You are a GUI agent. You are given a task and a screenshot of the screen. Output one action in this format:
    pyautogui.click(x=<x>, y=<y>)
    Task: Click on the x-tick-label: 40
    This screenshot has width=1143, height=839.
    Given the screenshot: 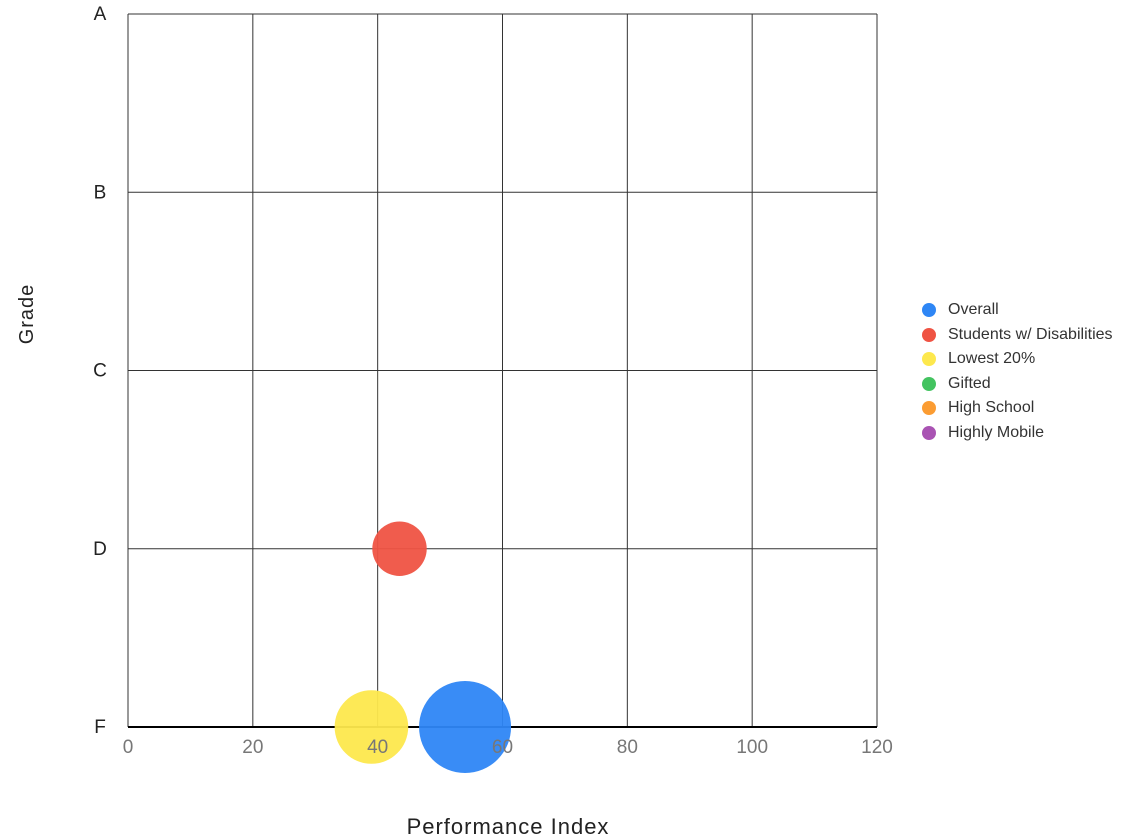 What is the action you would take?
    pyautogui.click(x=377, y=747)
    